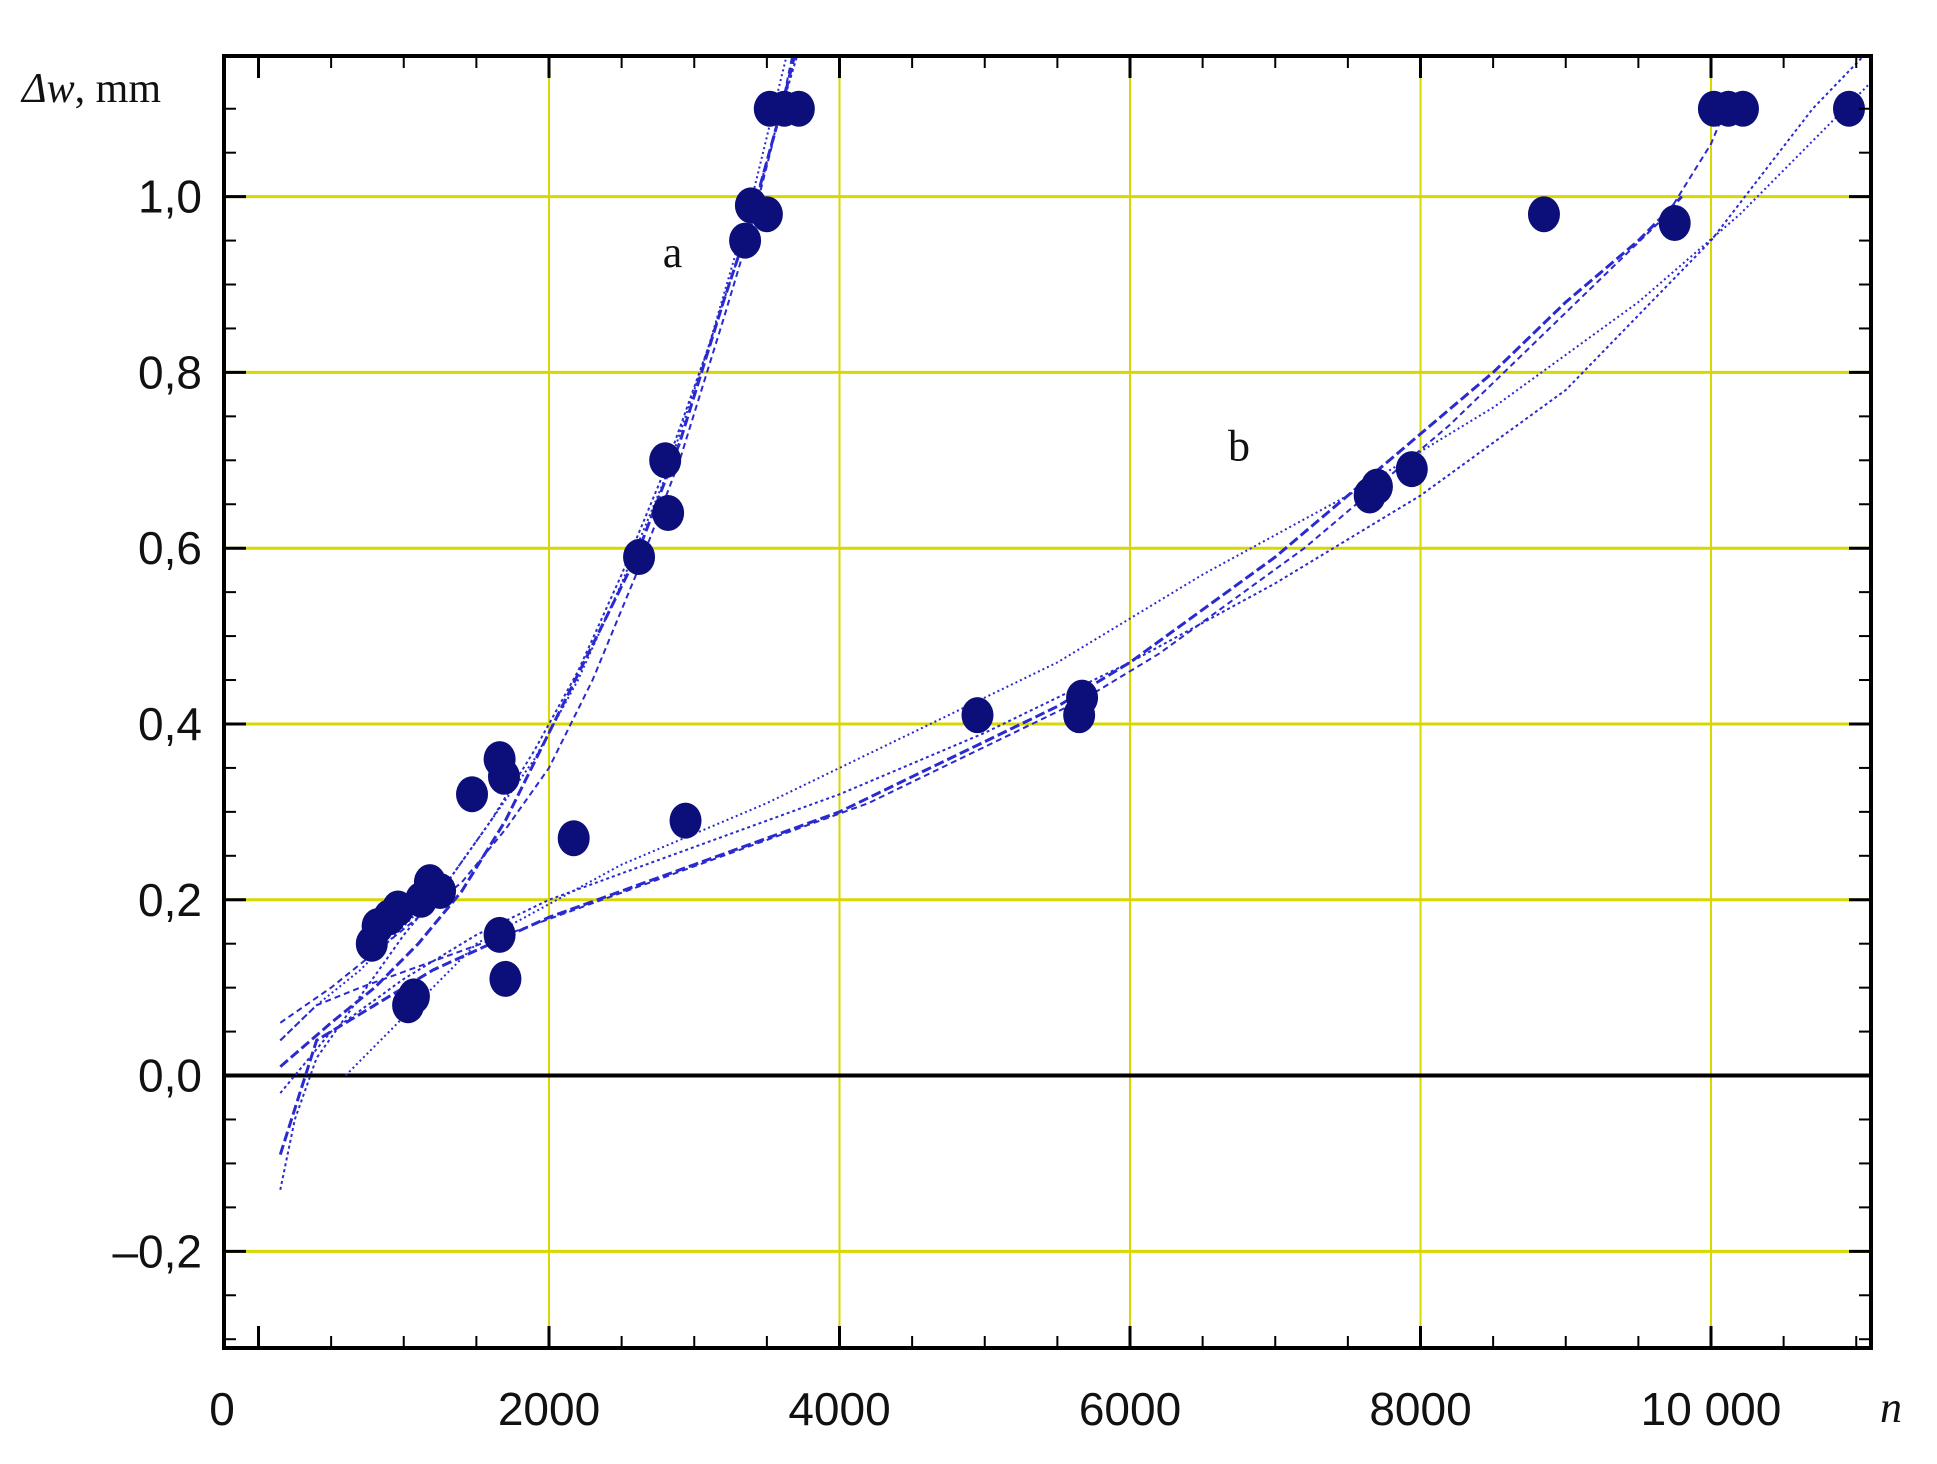 The image size is (1937, 1464). Describe the element at coordinates (170, 372) in the screenshot. I see `y-tick-label: 0,8` at that location.